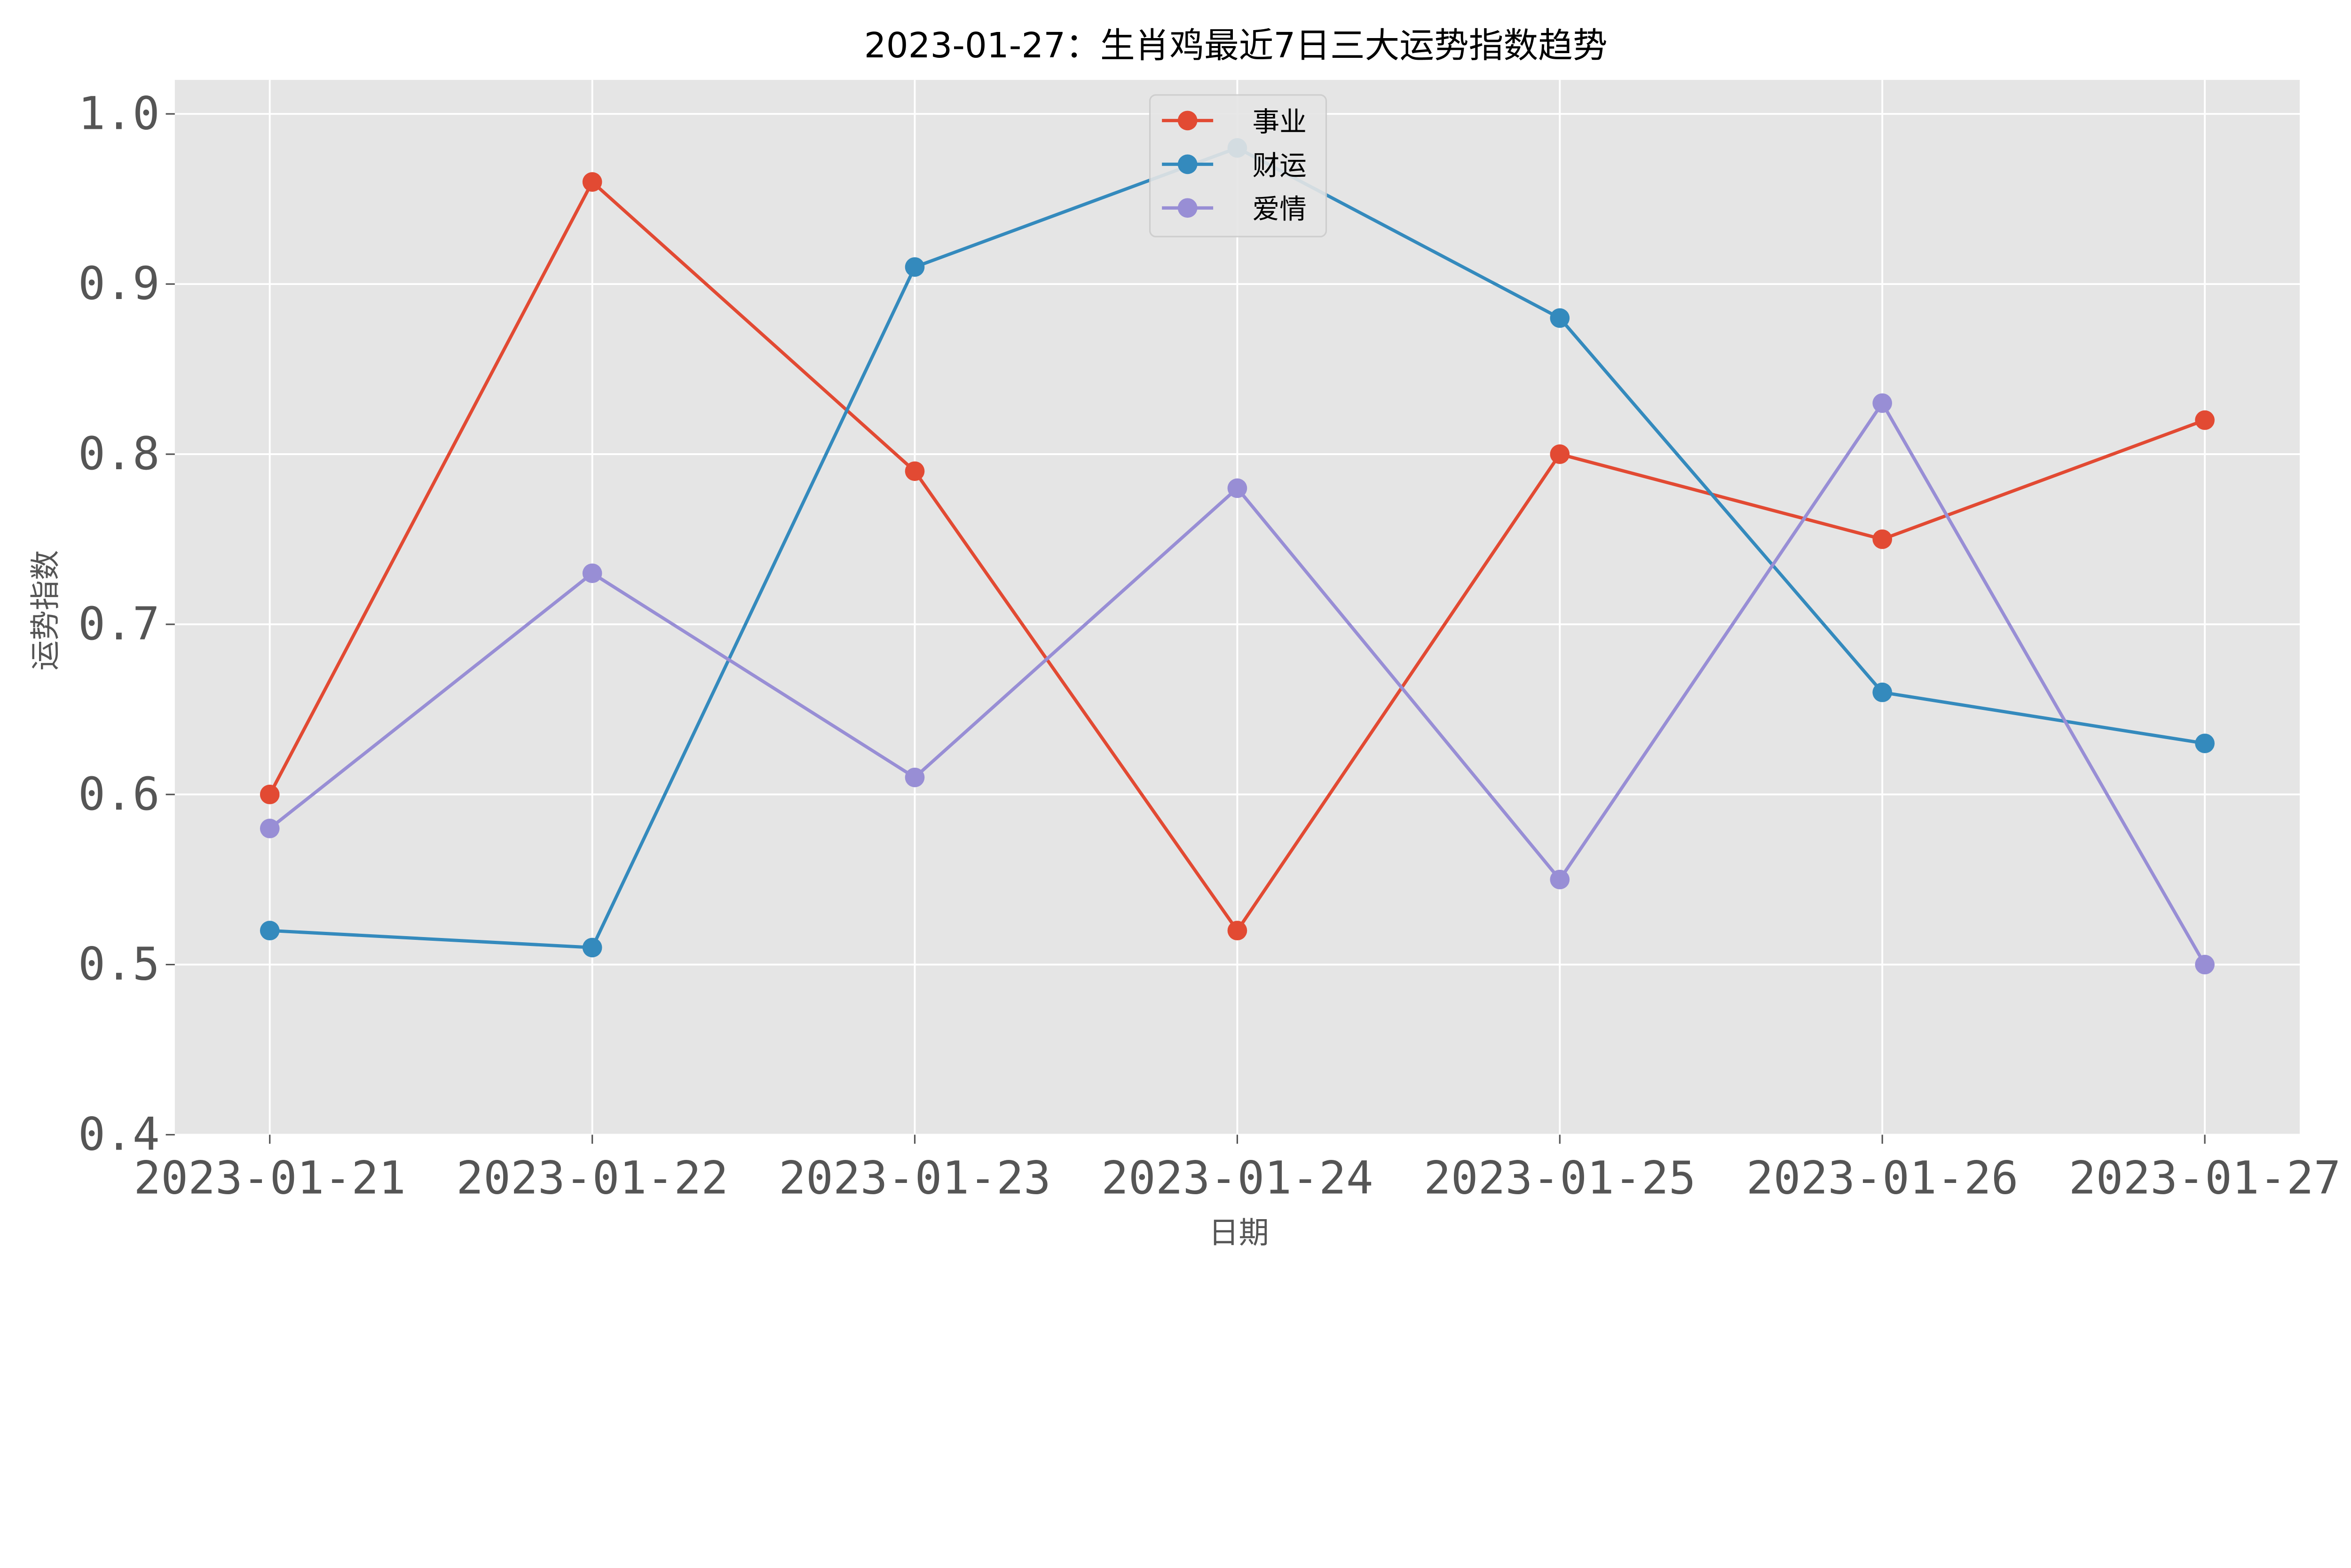 The width and height of the screenshot is (2351, 1568). I want to click on x-tick-label: 2023-01-26, so click(1882, 1177).